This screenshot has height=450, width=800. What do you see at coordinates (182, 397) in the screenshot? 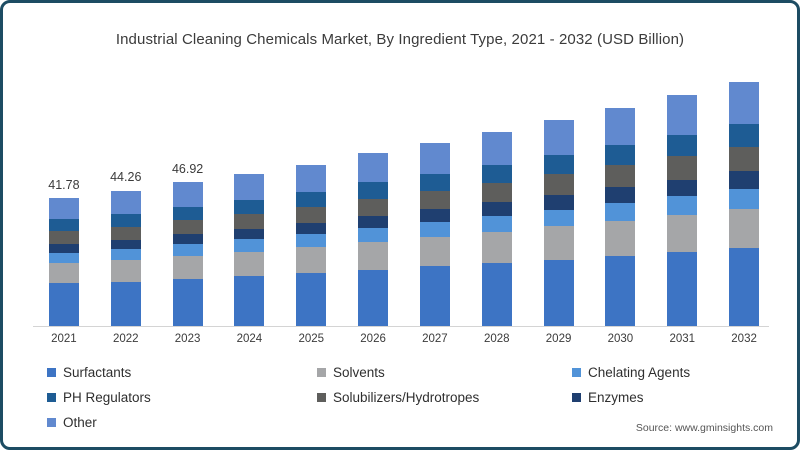
I see `legend-item: PH Regulators` at bounding box center [182, 397].